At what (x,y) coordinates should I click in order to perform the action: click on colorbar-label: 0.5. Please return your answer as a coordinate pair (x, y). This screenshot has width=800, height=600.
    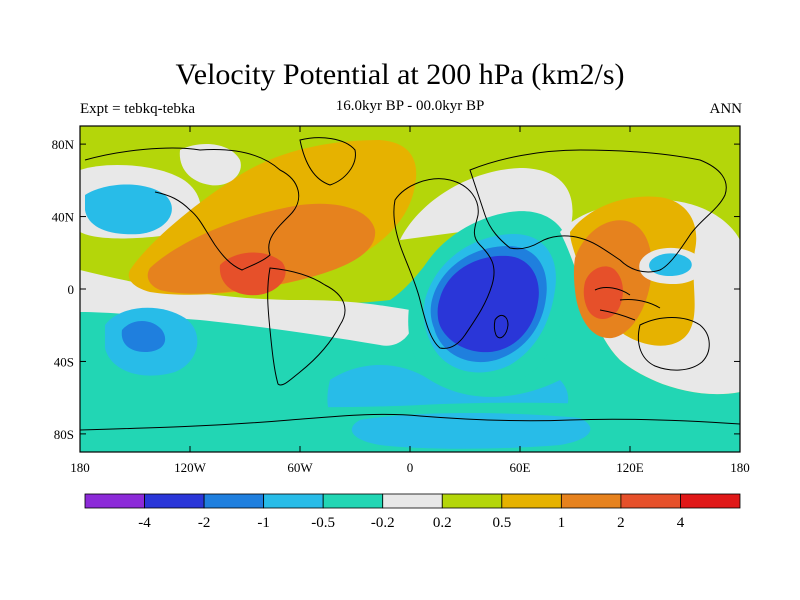
    Looking at the image, I should click on (501, 523).